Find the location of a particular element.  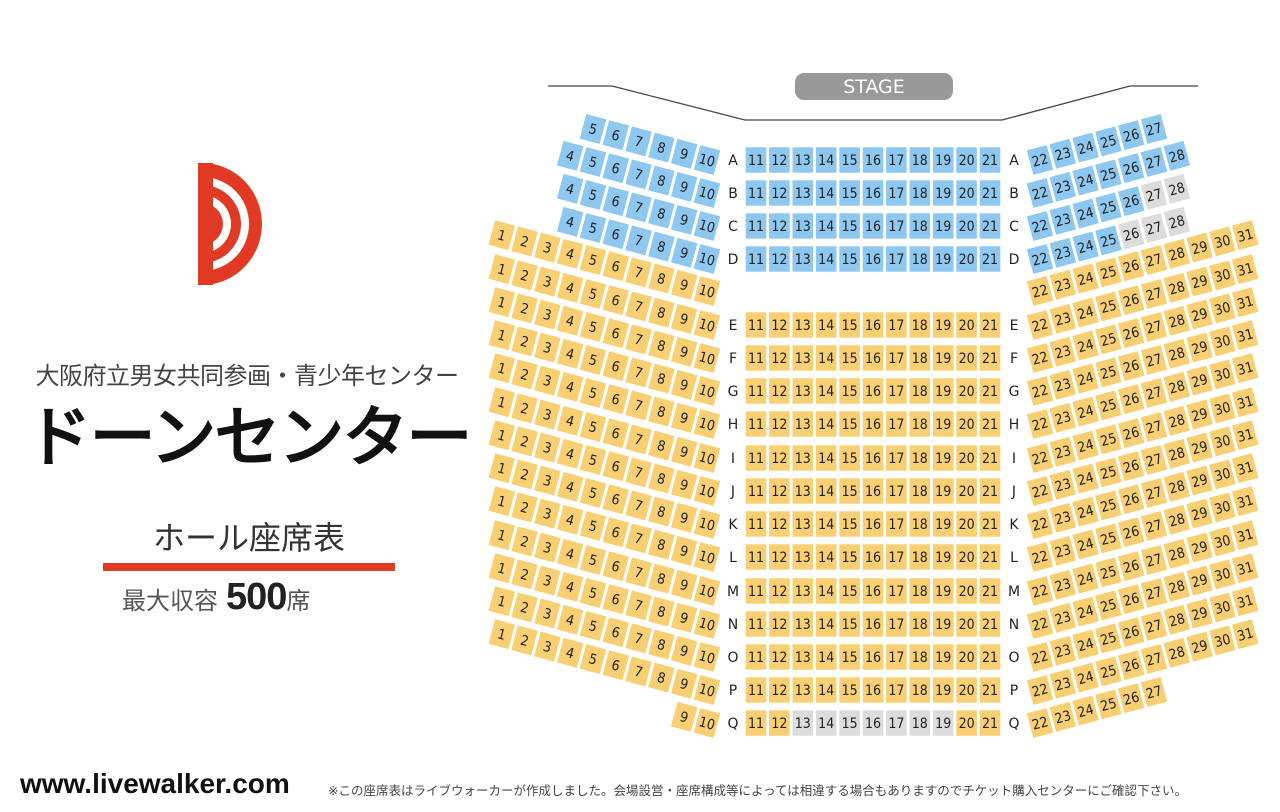

seat: 30 is located at coordinates (1222, 408).